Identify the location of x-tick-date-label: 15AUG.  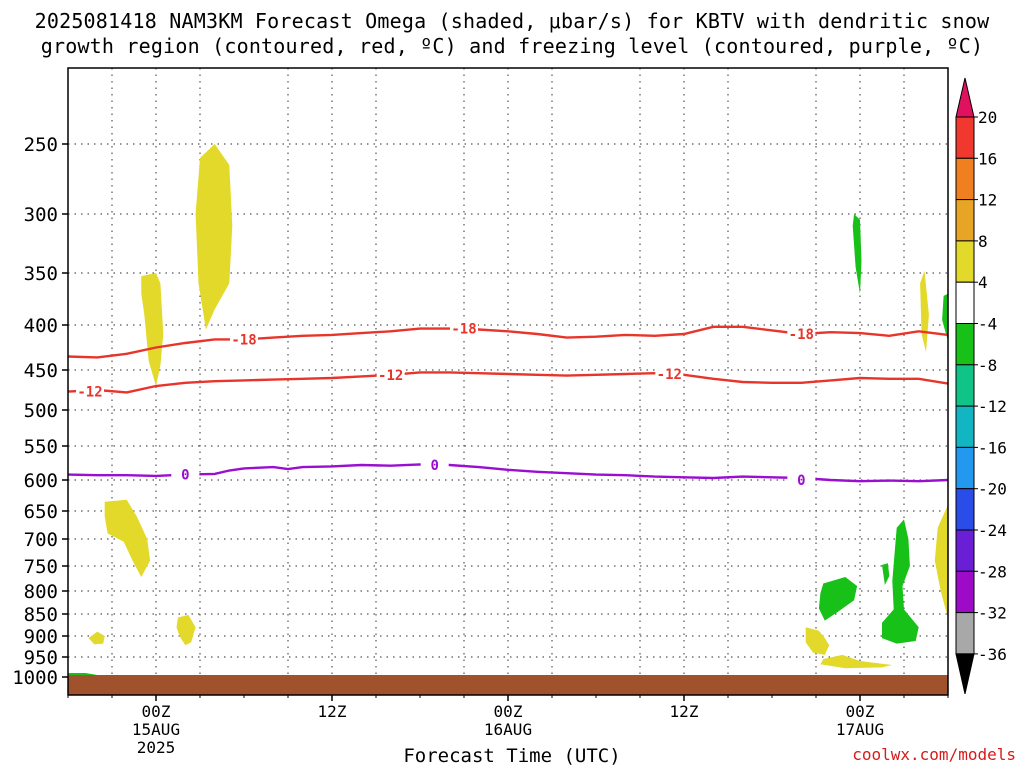
(156, 729).